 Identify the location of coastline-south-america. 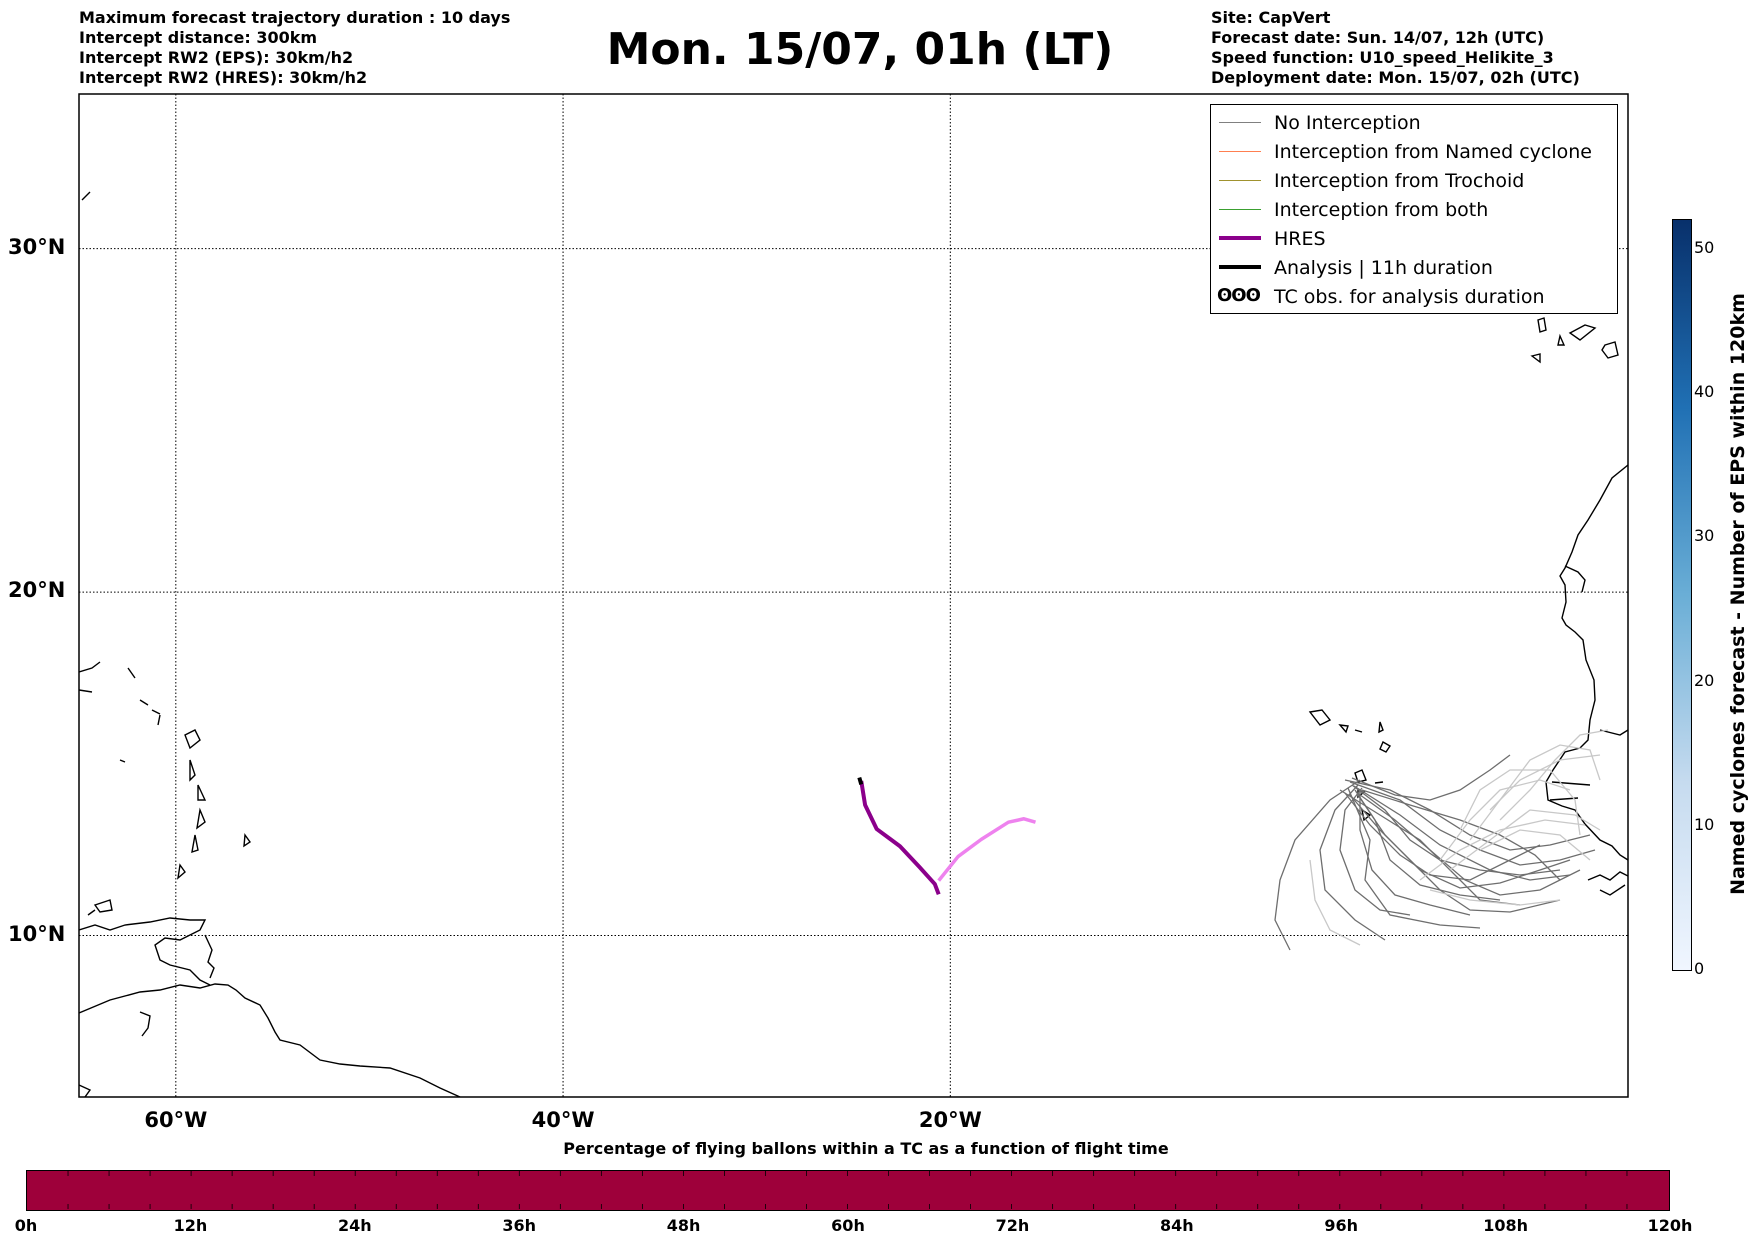
(270, 1040).